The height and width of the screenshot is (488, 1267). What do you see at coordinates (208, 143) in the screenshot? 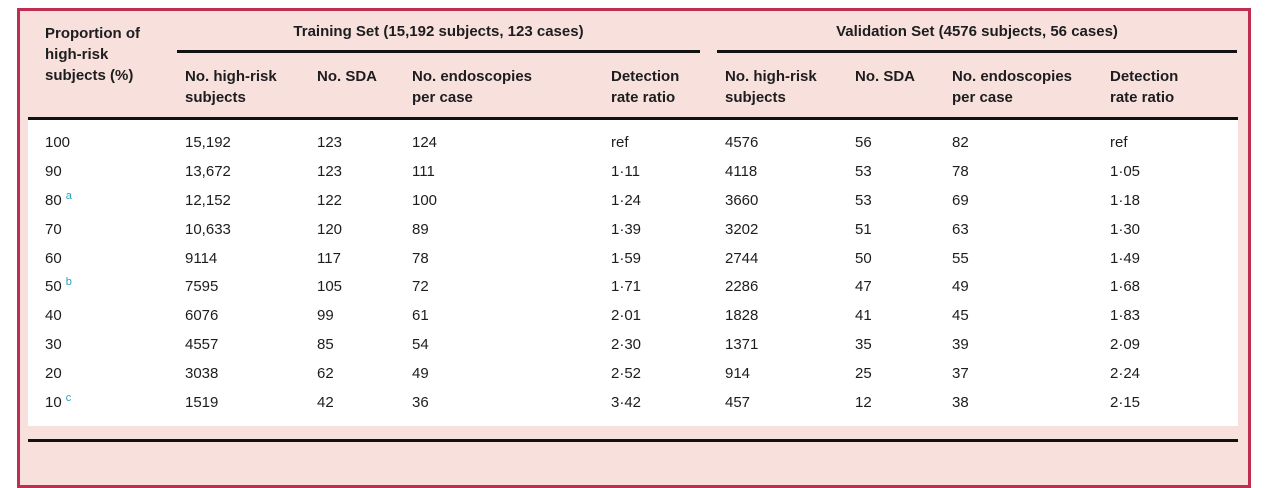
I see `table-cell: 15,192` at bounding box center [208, 143].